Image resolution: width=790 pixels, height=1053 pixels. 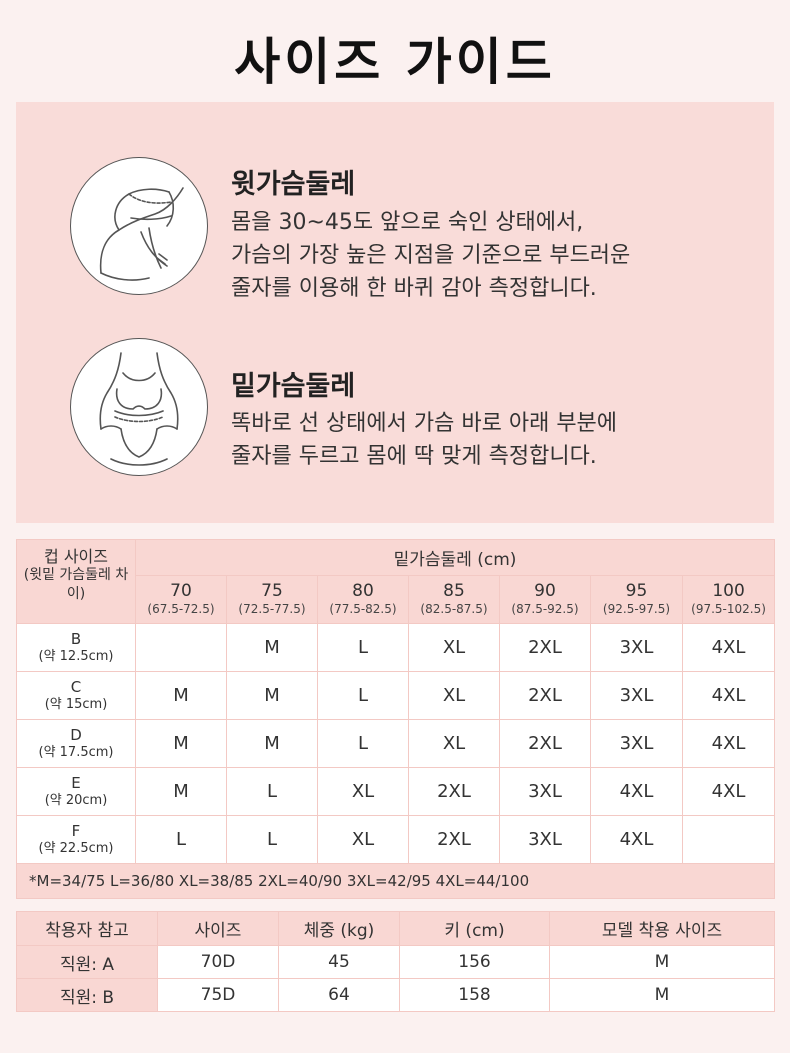 I want to click on description-line: 가슴의 가장 높은 지점을 기준으로 부드러운, so click(x=431, y=255).